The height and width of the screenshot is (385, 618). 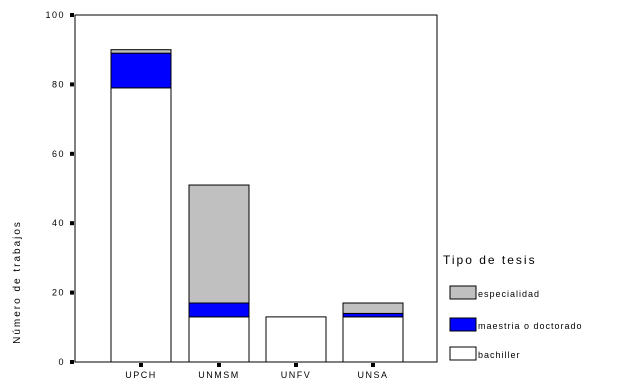 What do you see at coordinates (463, 353) in the screenshot?
I see `legend-swatch-bachiller` at bounding box center [463, 353].